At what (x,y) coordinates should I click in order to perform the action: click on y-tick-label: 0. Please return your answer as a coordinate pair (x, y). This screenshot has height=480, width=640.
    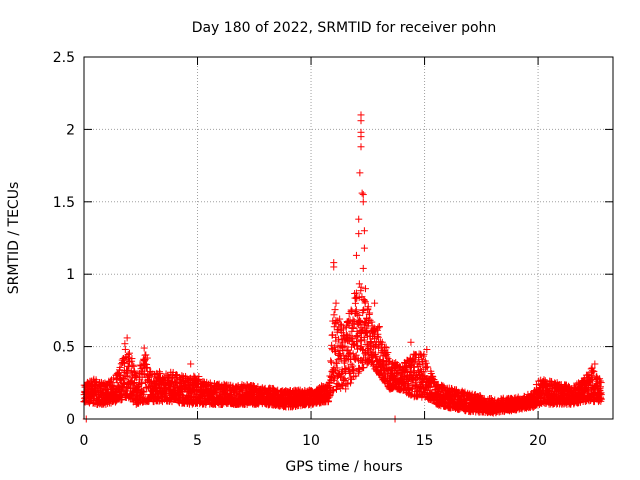
    Looking at the image, I should click on (70, 420).